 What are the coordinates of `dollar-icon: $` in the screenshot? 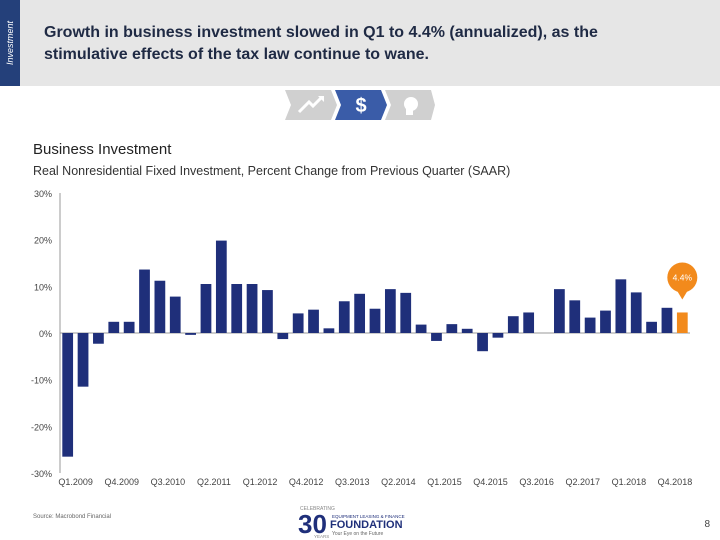 It's located at (360, 106).